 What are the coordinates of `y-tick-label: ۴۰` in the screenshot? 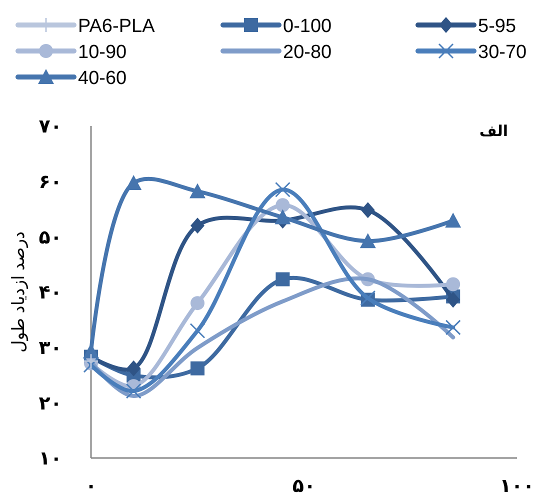 It's located at (50, 293).